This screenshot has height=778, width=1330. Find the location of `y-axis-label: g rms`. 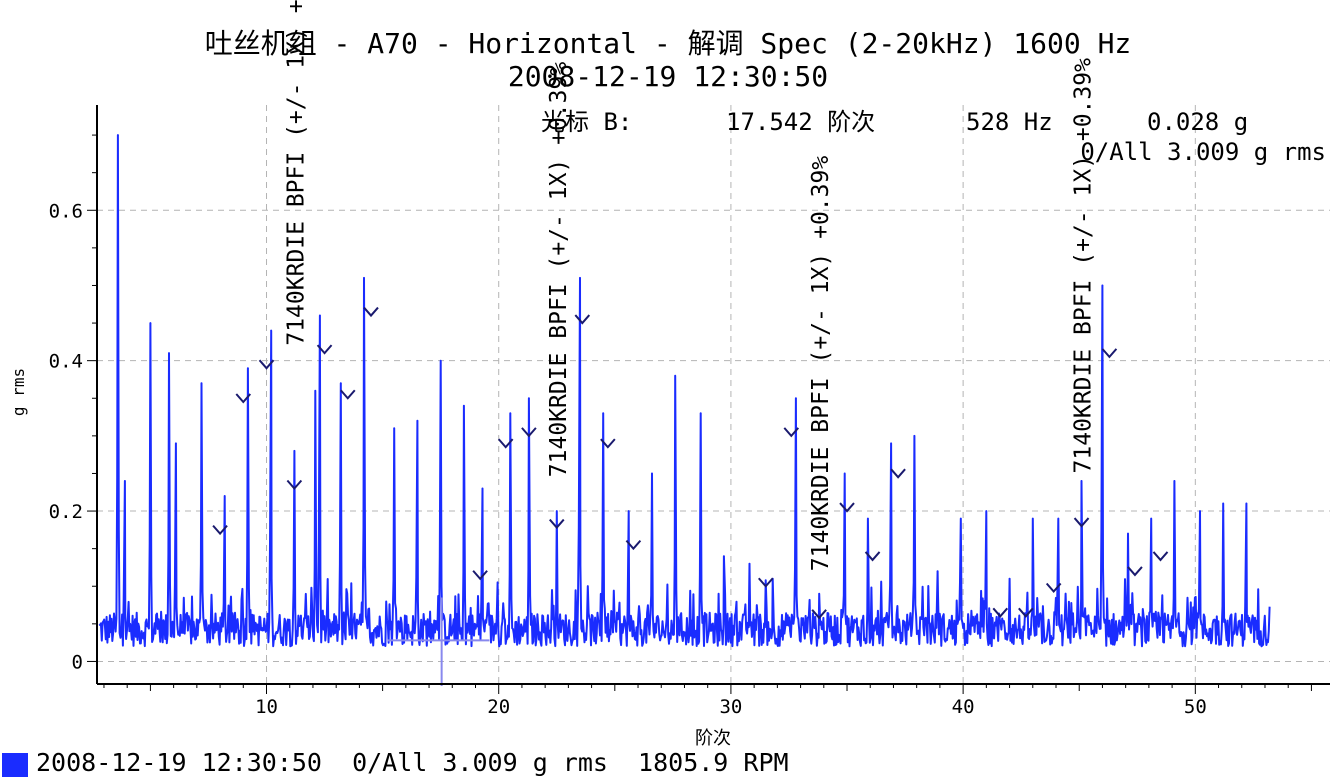

y-axis-label: g rms is located at coordinates (18, 392).